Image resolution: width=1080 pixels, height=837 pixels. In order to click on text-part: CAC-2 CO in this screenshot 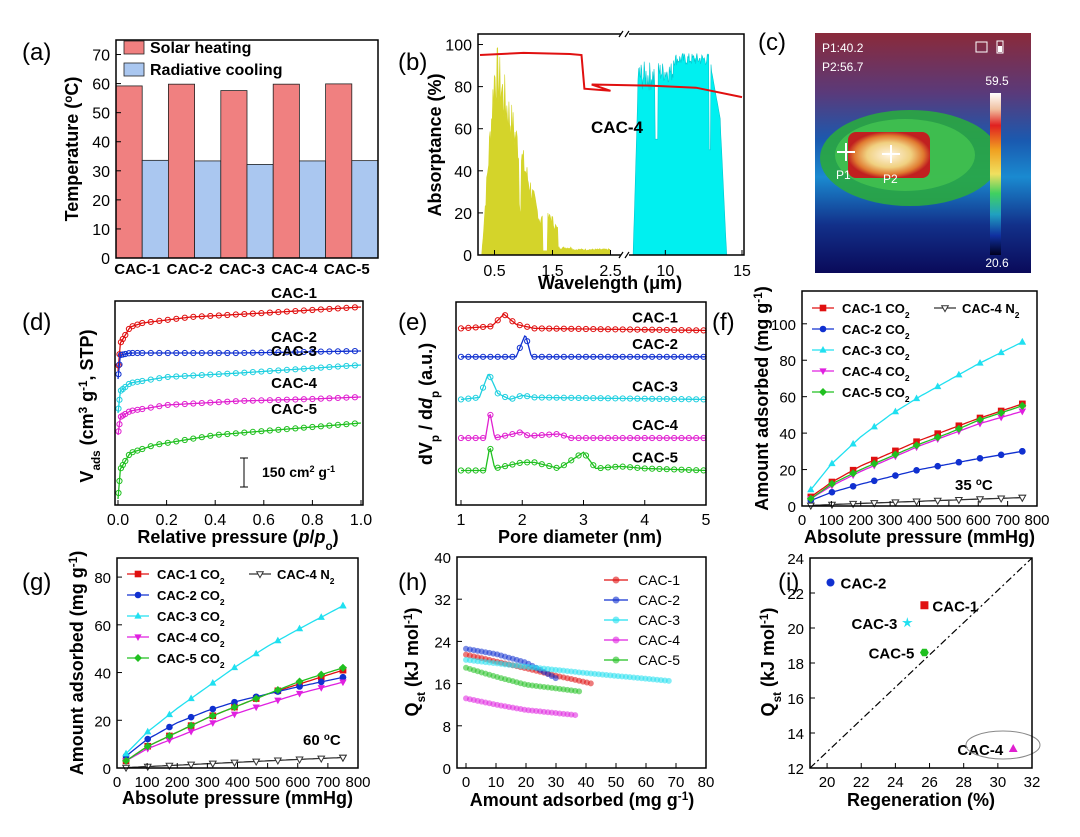, I will do `click(873, 329)`.